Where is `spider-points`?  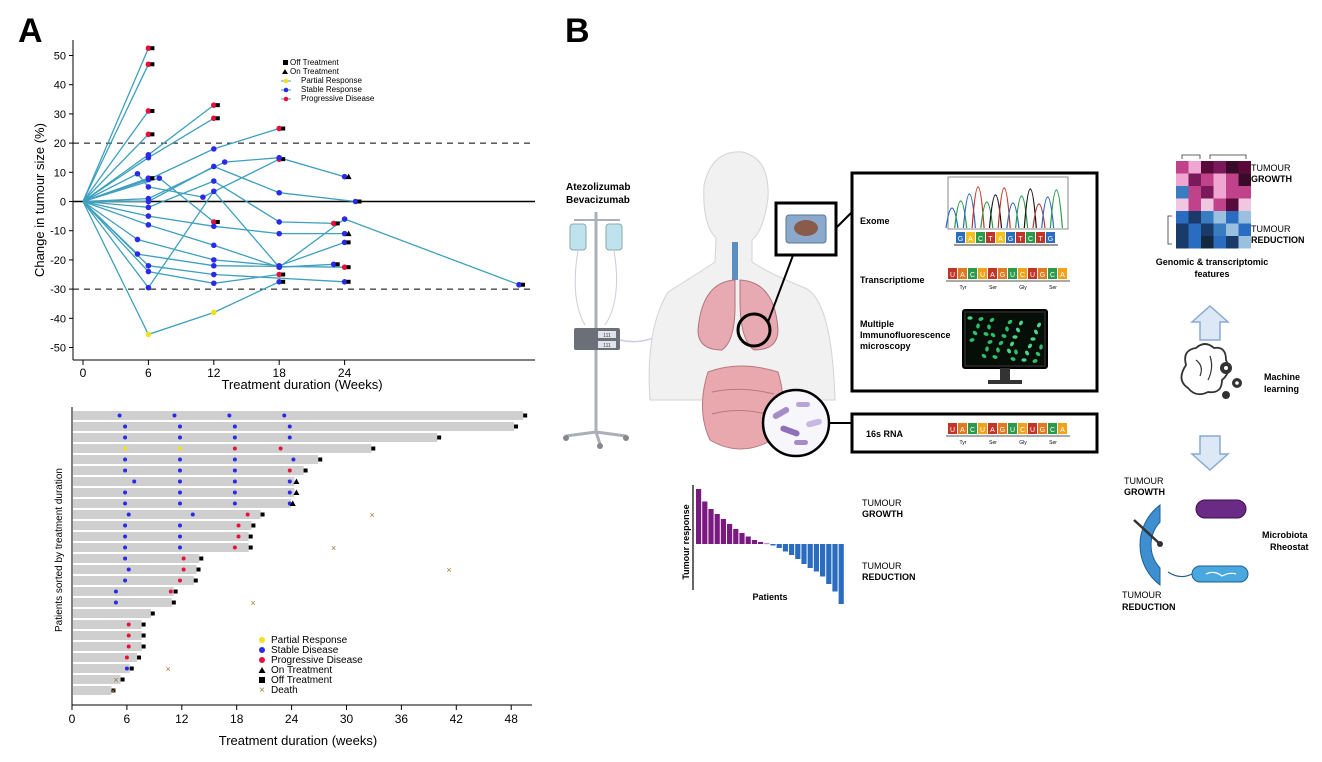 spider-points is located at coordinates (329, 191).